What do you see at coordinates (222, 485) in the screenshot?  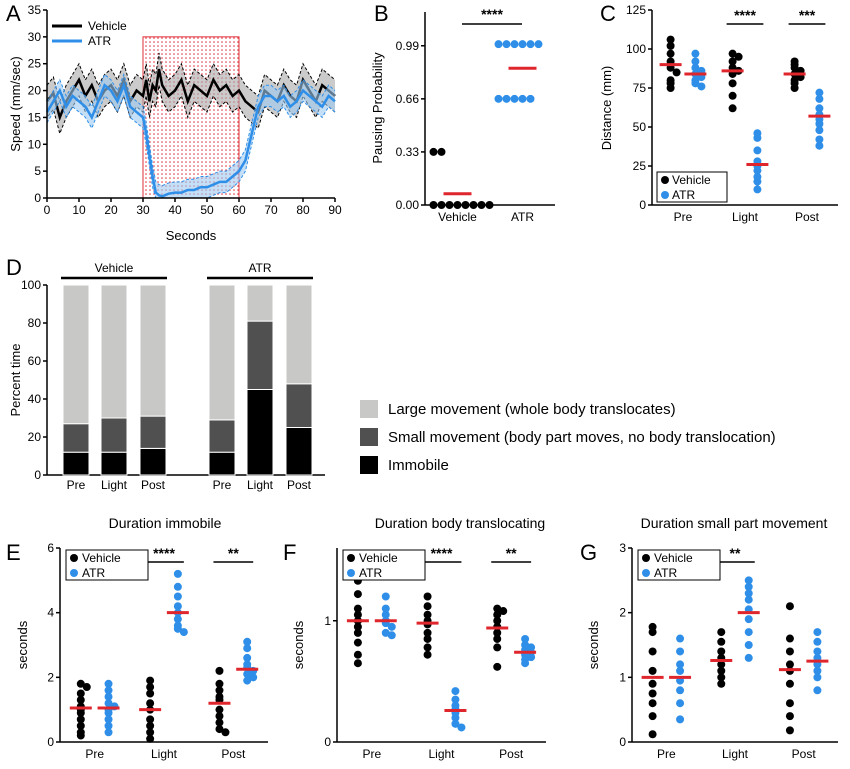 I see `x-tick-label: Pre` at bounding box center [222, 485].